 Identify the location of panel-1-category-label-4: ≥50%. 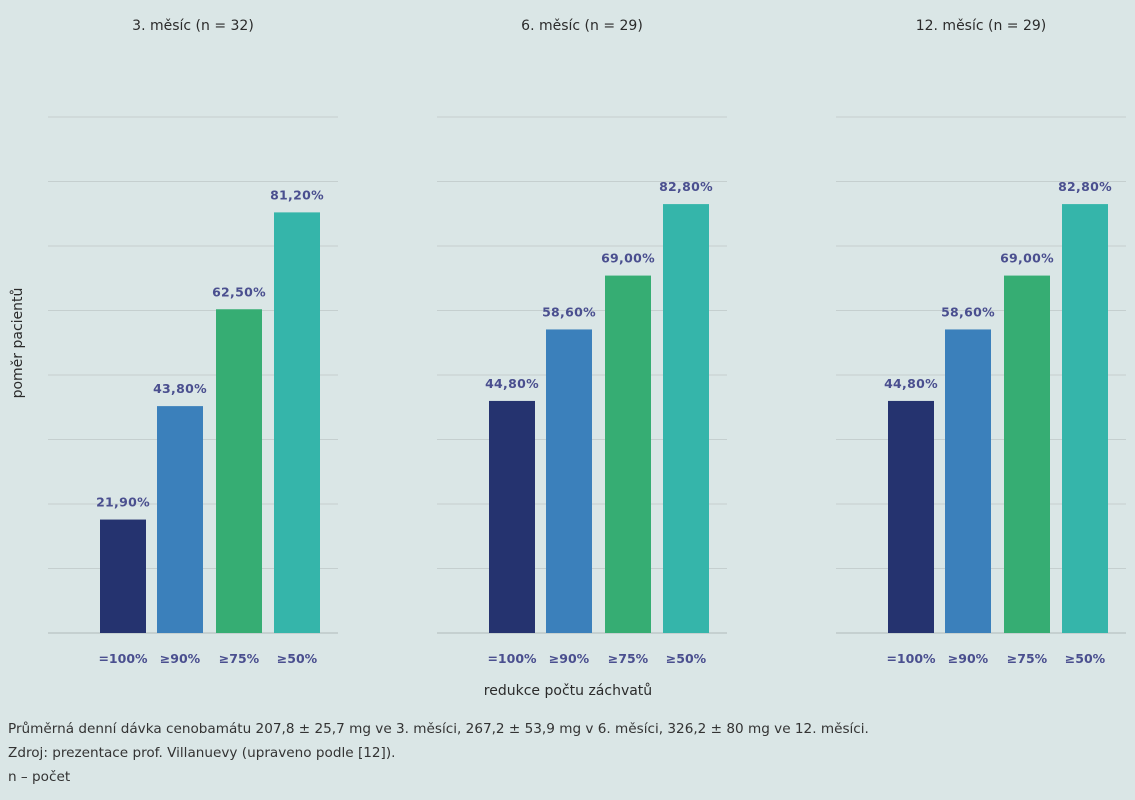
(297, 658).